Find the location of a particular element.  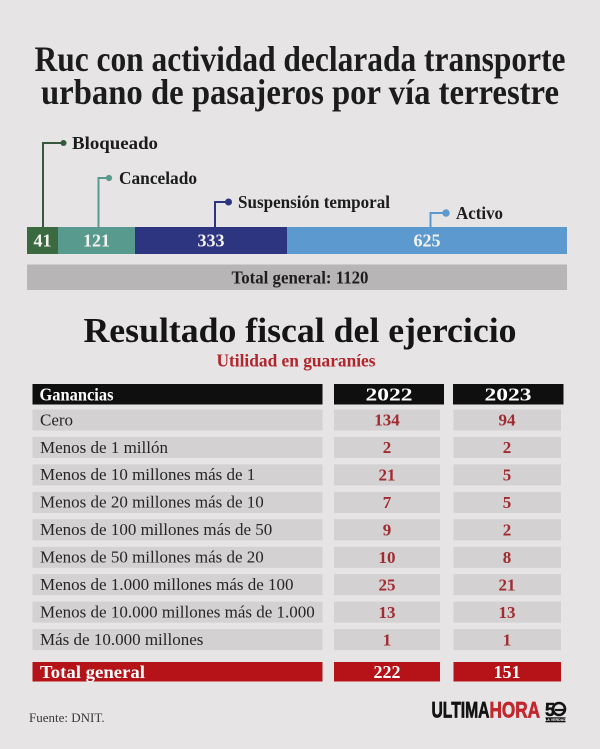

svg-text:Menos de 100 millones más de 5: Menos de 100 millones más de 50 is located at coordinates (156, 529).